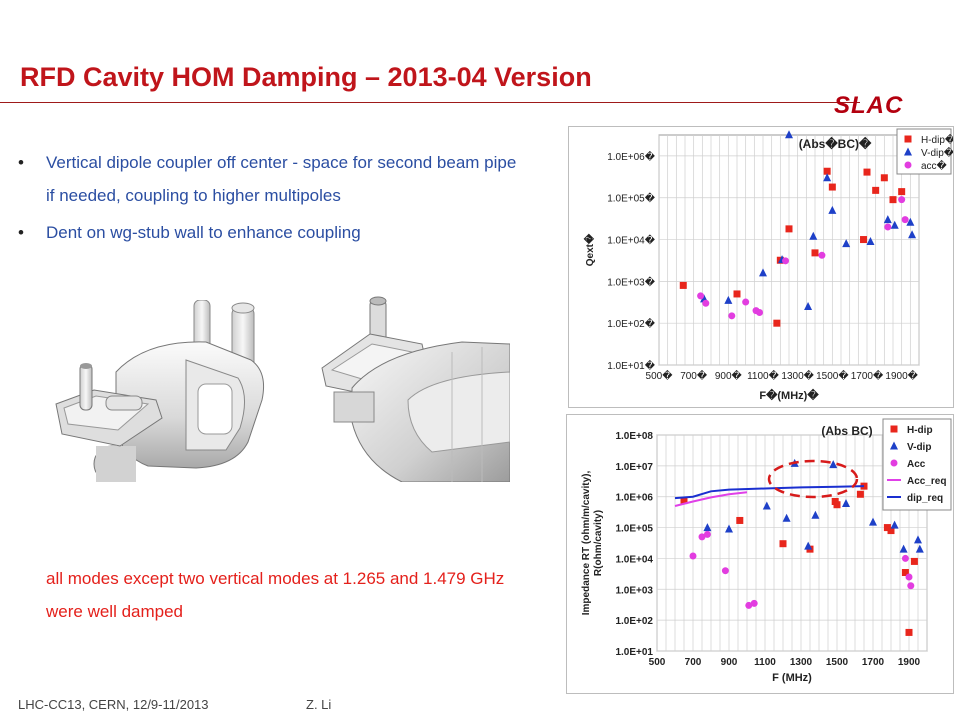  What do you see at coordinates (634, 621) in the screenshot?
I see `y-tick-label: 1.0E+02` at bounding box center [634, 621].